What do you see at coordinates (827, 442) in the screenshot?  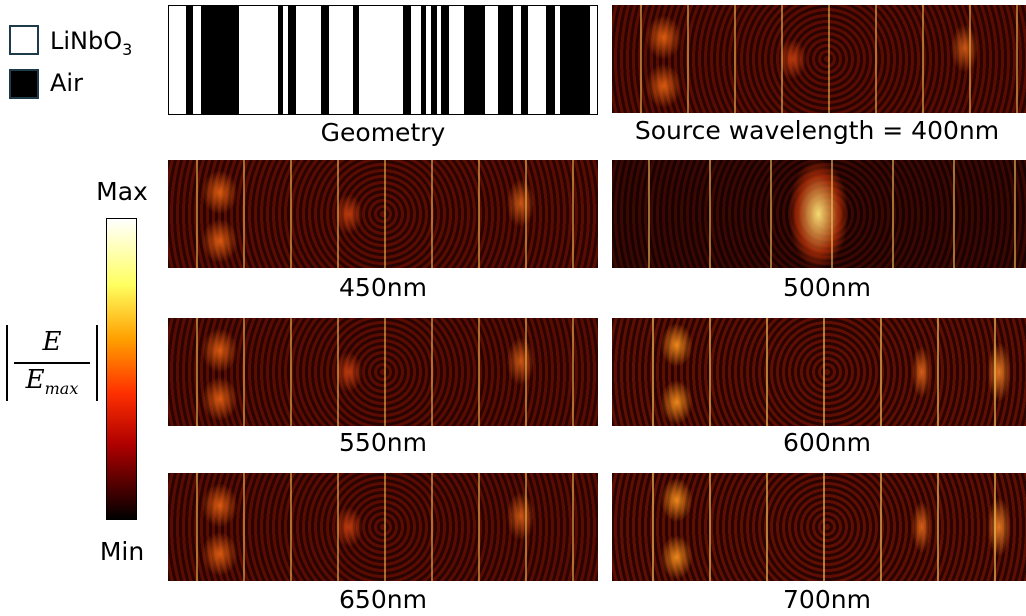 I see `panel-caption: 600nm` at bounding box center [827, 442].